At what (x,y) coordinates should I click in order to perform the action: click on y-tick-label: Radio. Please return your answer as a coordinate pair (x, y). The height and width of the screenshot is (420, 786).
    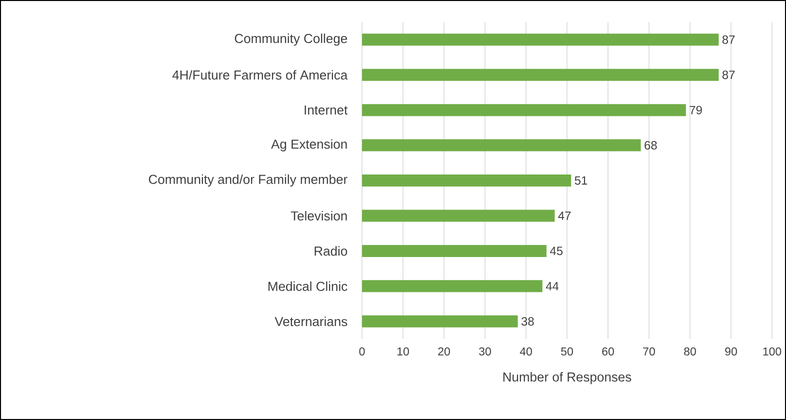
    Looking at the image, I should click on (331, 251).